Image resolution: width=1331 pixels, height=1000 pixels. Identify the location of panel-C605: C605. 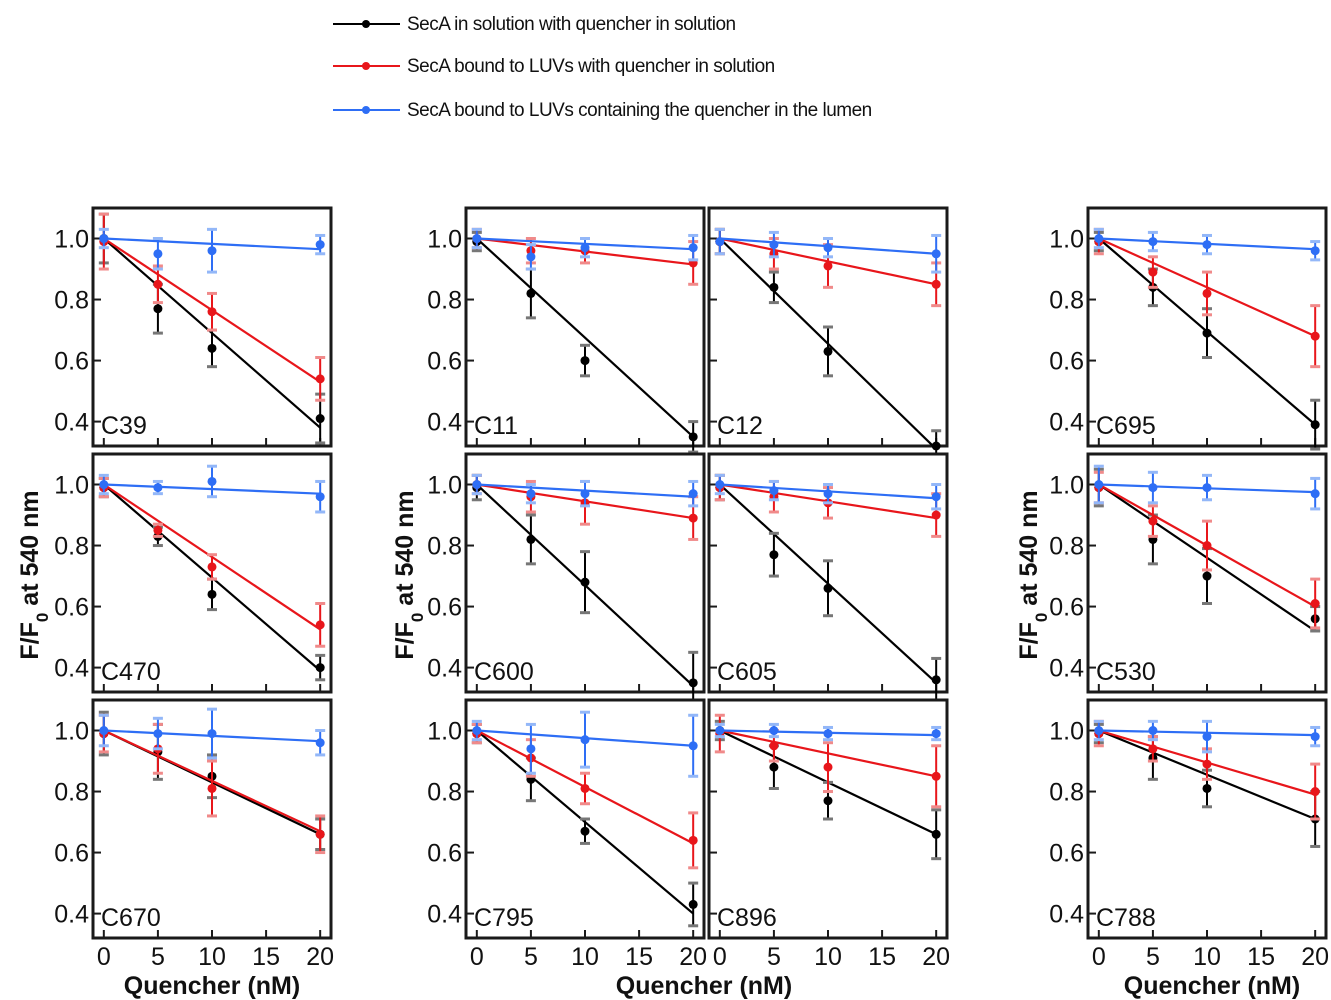
(828, 577).